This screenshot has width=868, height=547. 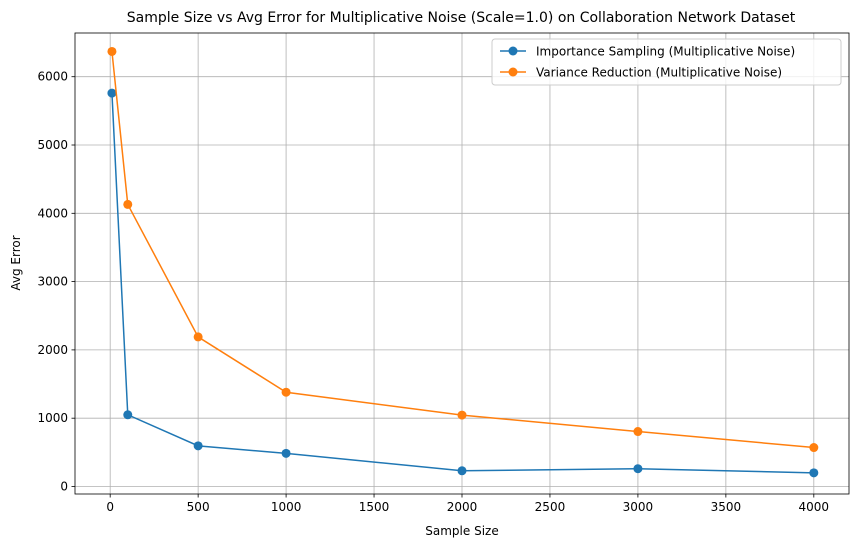 What do you see at coordinates (64, 486) in the screenshot?
I see `y-tick-label: 0` at bounding box center [64, 486].